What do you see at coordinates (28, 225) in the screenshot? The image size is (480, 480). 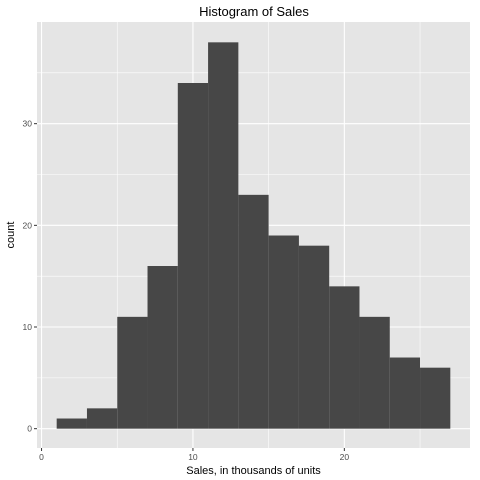 I see `y-tick-label: 20` at bounding box center [28, 225].